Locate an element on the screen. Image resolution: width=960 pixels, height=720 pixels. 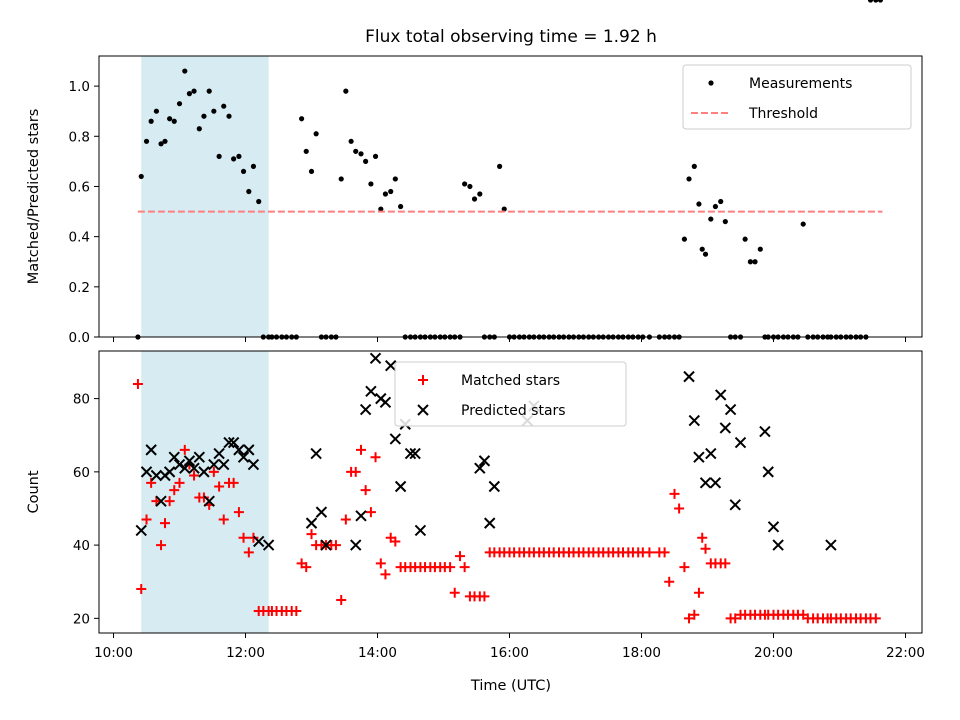
top-y-tick-label: 0.6 is located at coordinates (79, 187).